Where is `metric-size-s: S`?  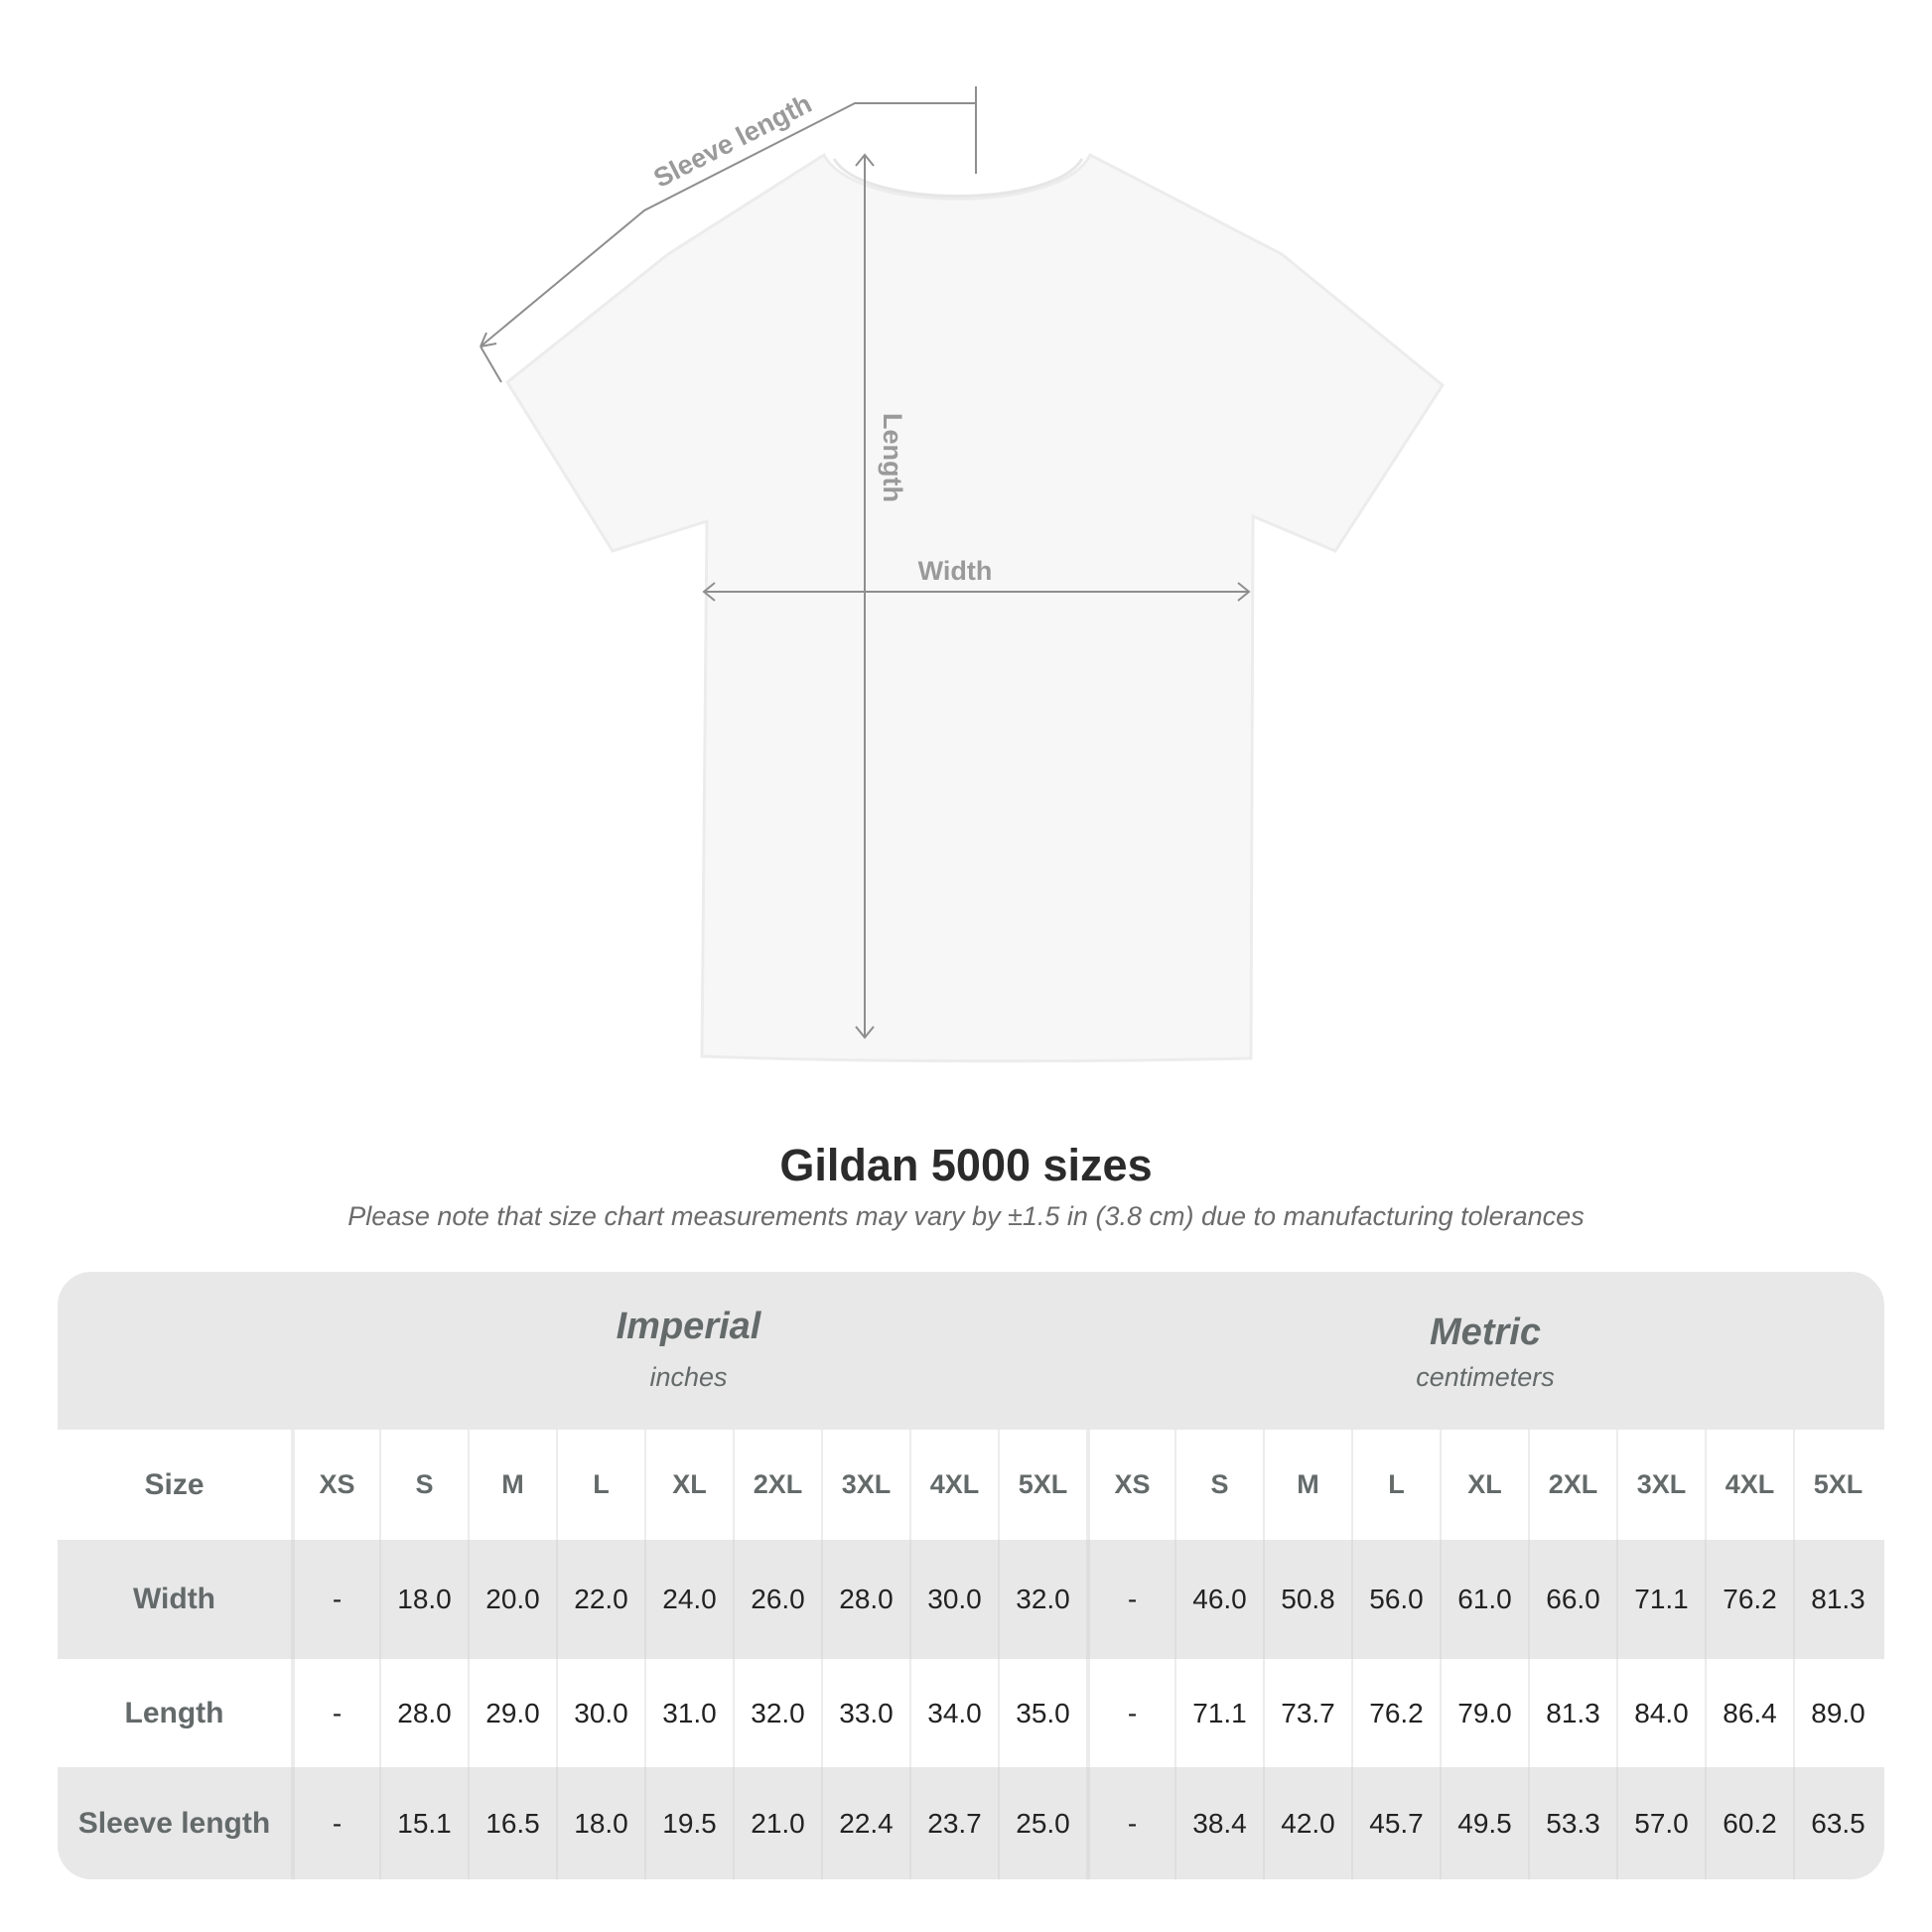
metric-size-s: S is located at coordinates (1218, 1485).